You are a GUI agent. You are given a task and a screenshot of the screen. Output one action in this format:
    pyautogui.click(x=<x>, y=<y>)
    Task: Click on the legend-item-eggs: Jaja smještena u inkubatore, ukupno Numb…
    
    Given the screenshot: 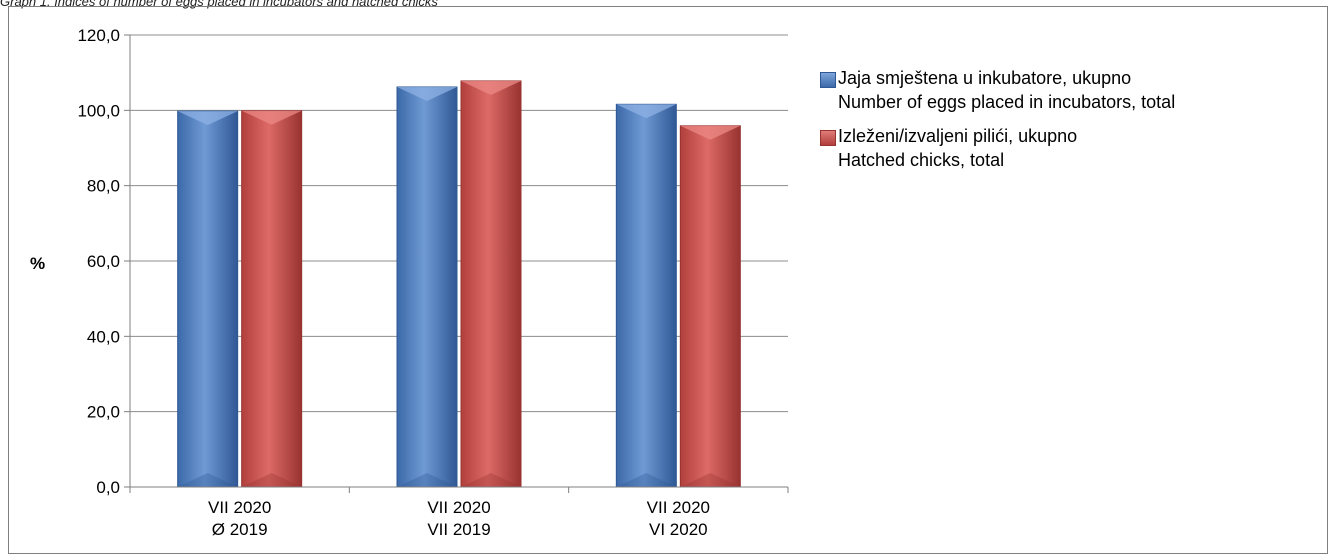 What is the action you would take?
    pyautogui.click(x=996, y=90)
    